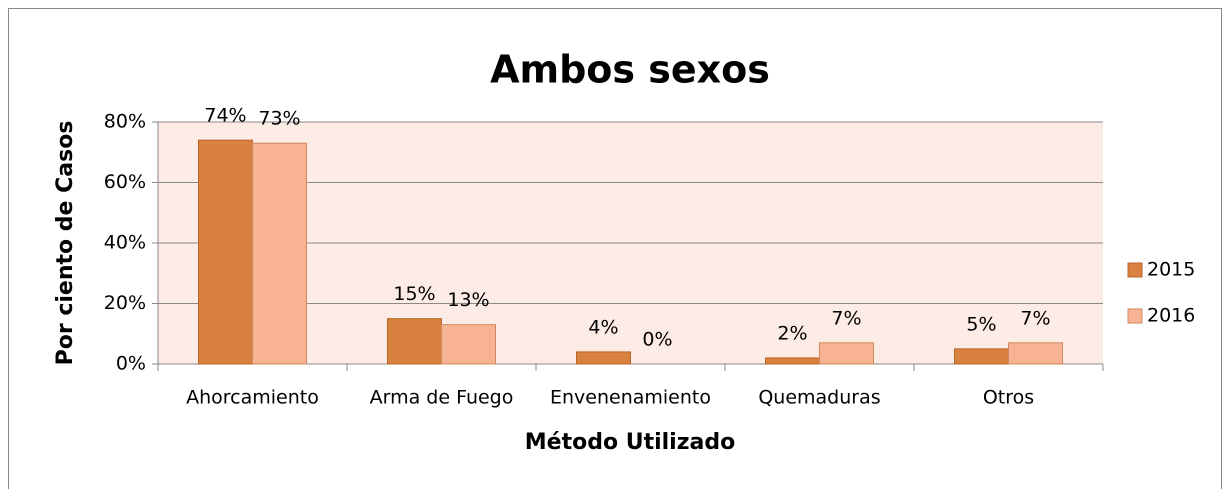  I want to click on data-label: 4%, so click(603, 327).